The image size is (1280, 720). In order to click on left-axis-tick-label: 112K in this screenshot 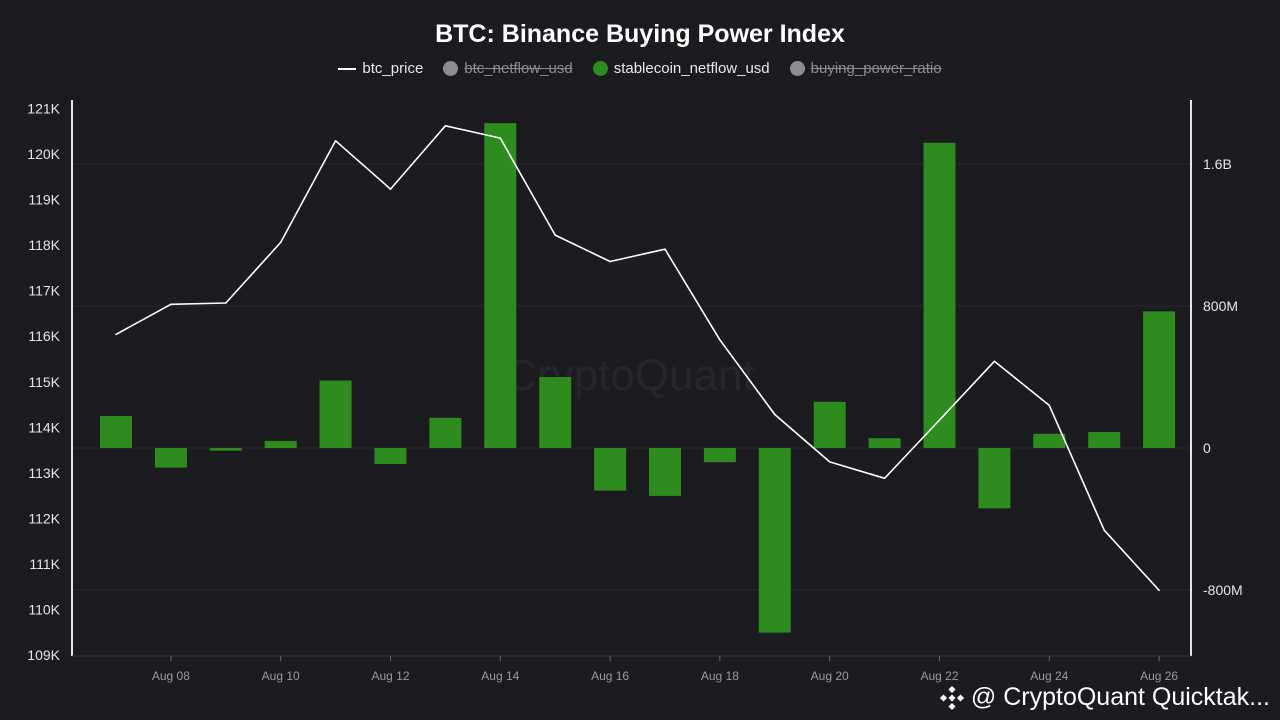, I will do `click(44, 518)`.